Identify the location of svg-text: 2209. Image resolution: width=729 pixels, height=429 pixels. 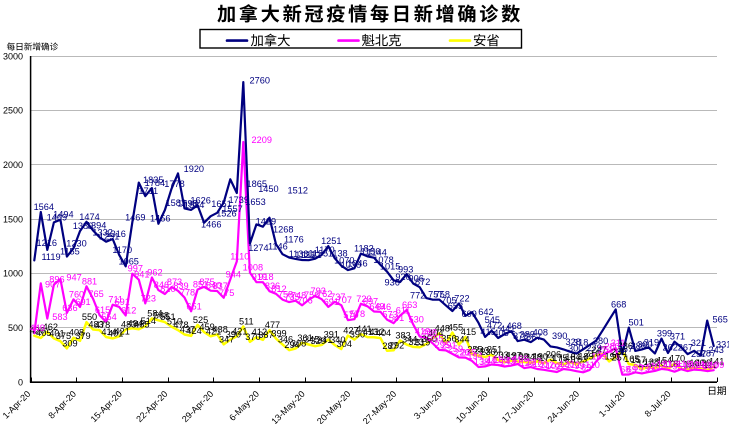
(262, 140).